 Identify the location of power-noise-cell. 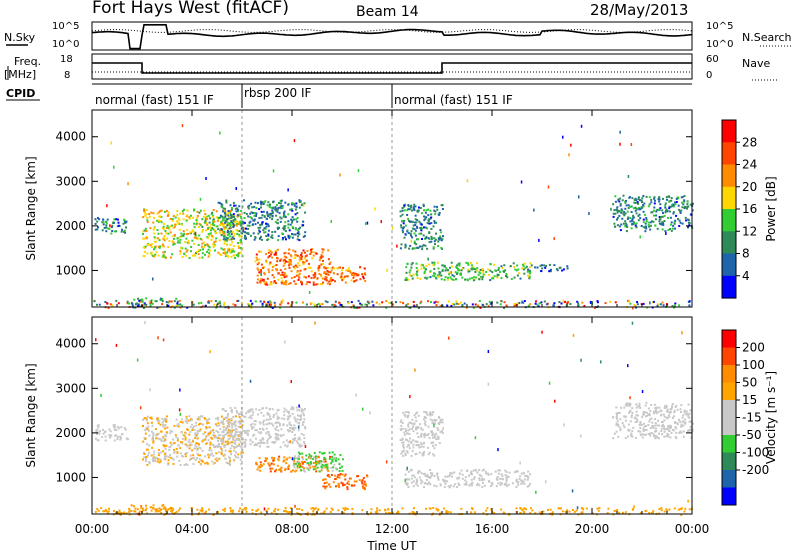
(554, 239).